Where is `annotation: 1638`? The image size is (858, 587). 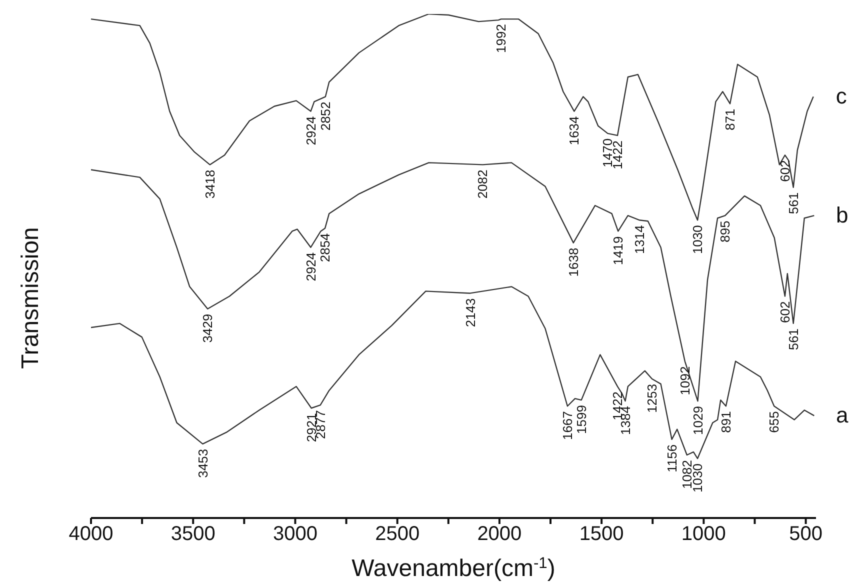
annotation: 1638 is located at coordinates (573, 262).